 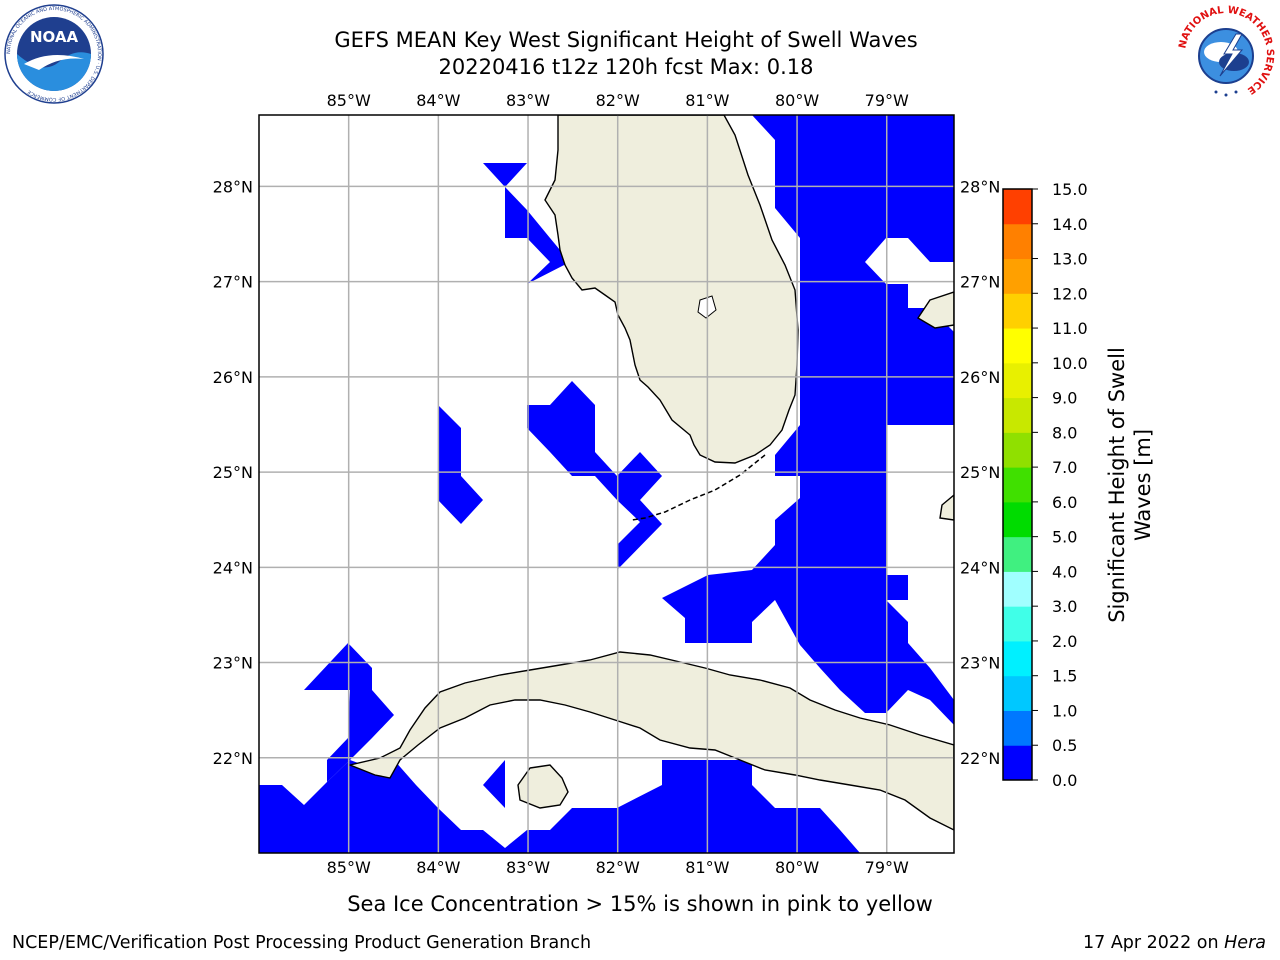 What do you see at coordinates (618, 867) in the screenshot?
I see `lon-label-bottom: 82°W` at bounding box center [618, 867].